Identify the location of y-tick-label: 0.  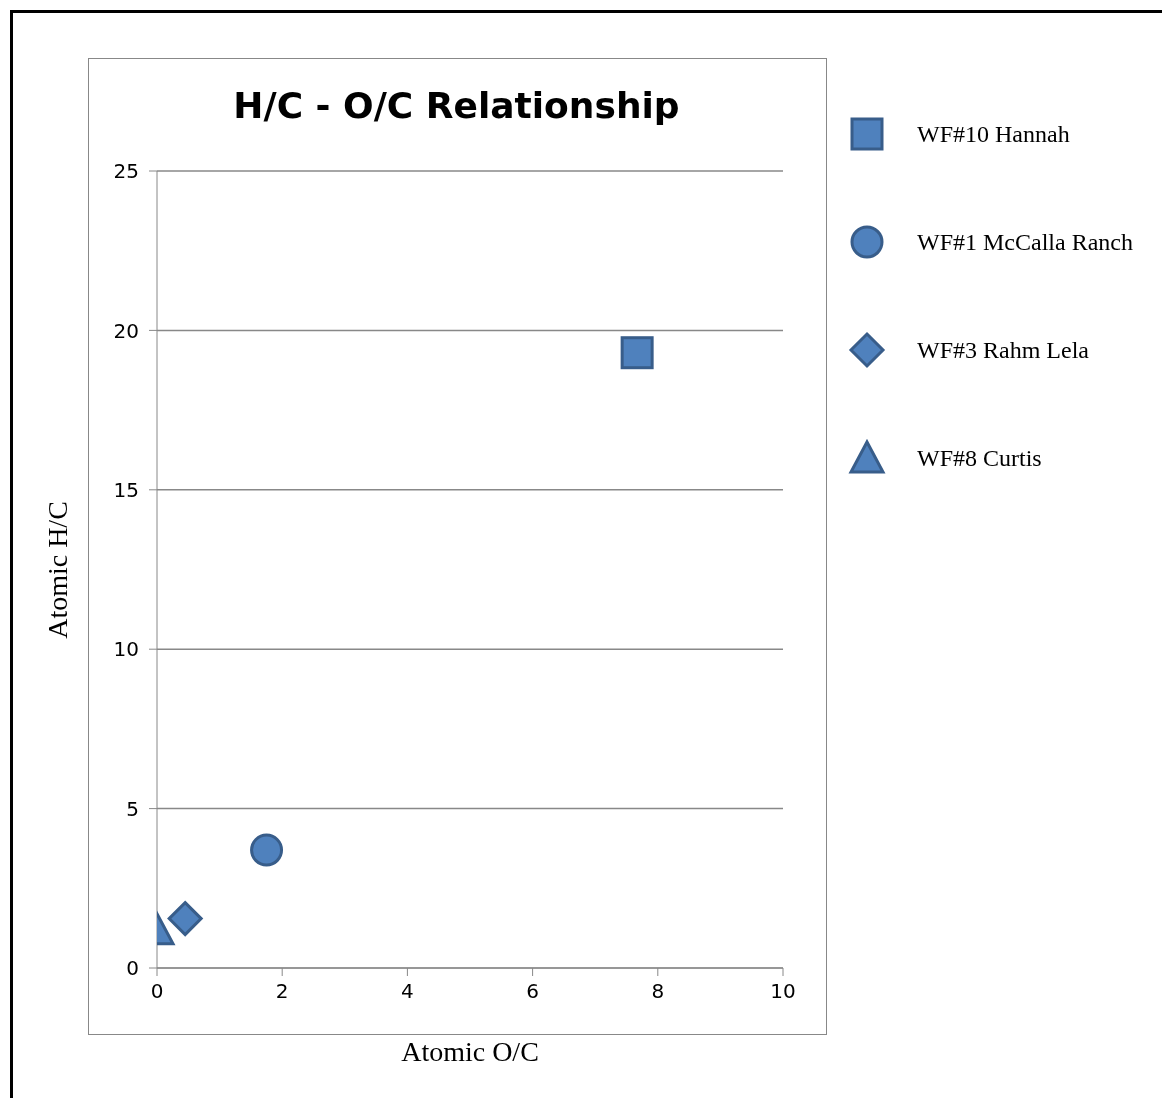
(132, 968).